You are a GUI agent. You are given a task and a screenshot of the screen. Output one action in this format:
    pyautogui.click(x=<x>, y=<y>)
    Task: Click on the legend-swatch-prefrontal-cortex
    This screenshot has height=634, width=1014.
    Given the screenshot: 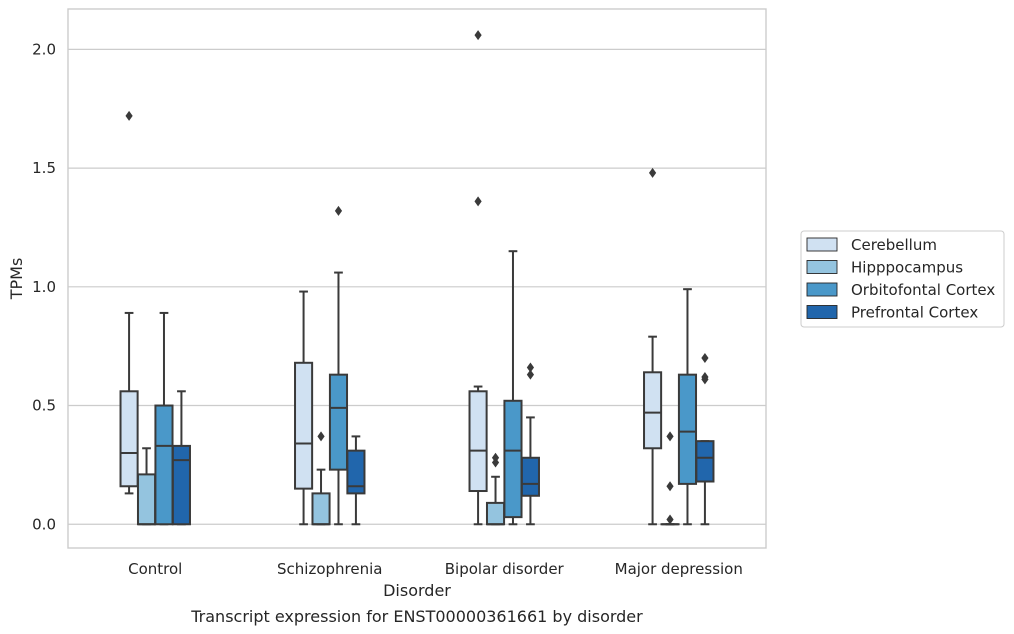 What is the action you would take?
    pyautogui.click(x=822, y=312)
    